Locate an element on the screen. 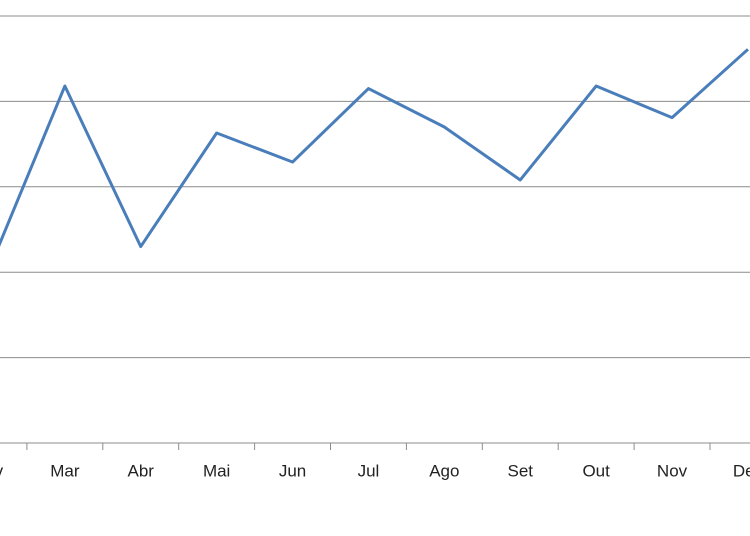 This screenshot has width=750, height=536. x-tick-label: Abr is located at coordinates (141, 470).